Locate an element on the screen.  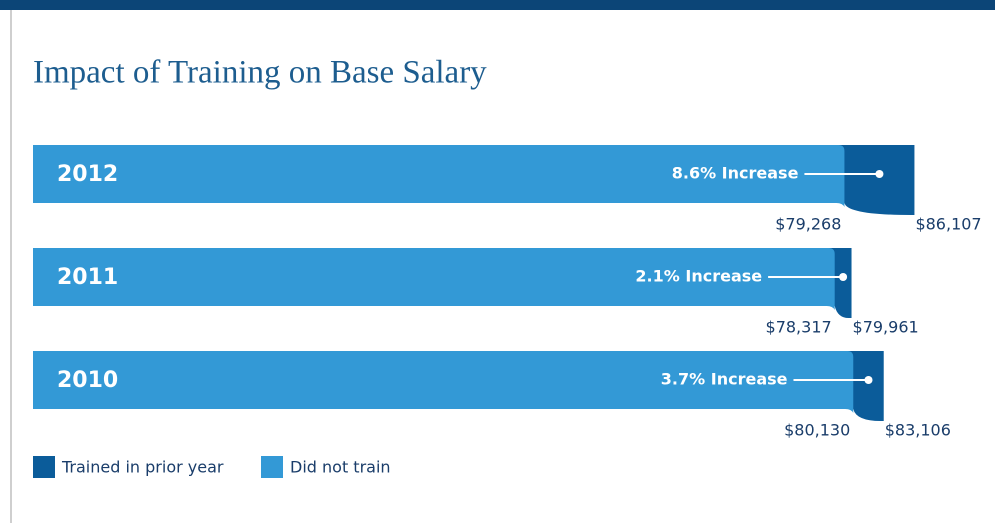
value-label: $79,268 is located at coordinates (808, 224).